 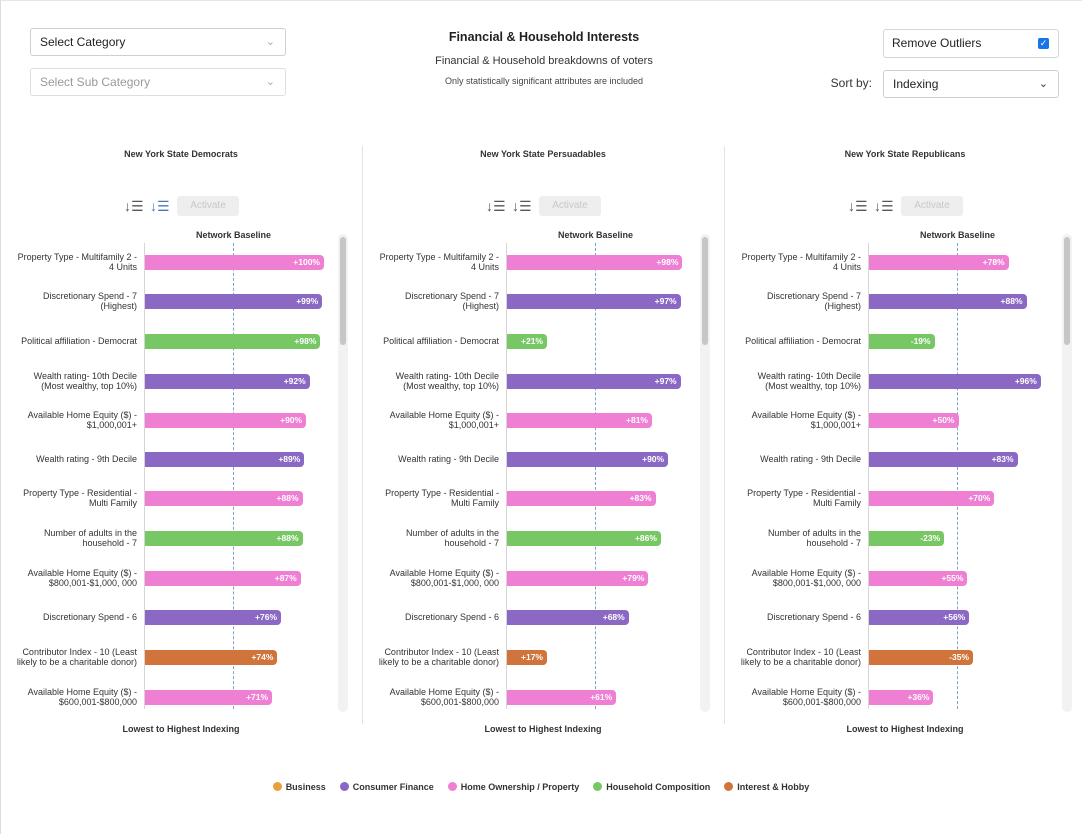 I want to click on index-bar: +55%, so click(x=918, y=578).